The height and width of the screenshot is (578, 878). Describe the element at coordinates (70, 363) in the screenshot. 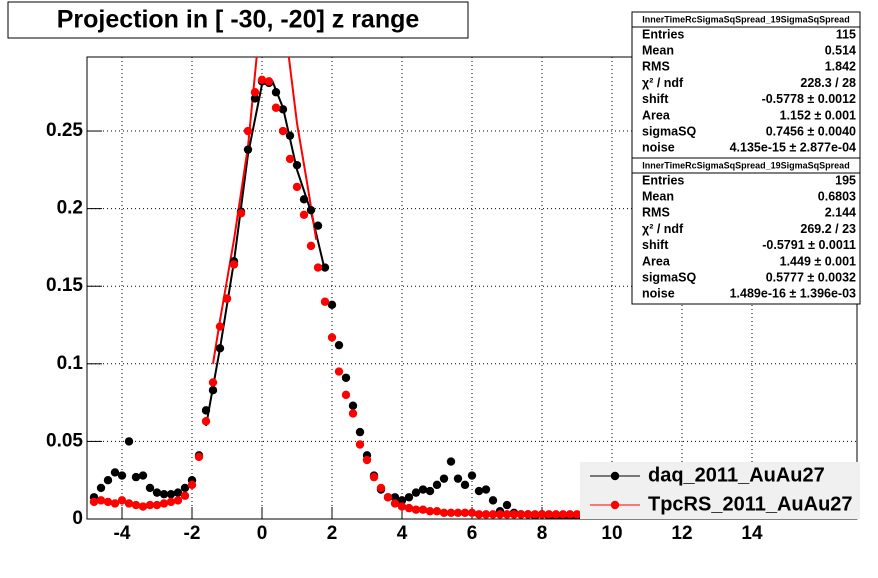

I see `y-tick-label: 0.1` at that location.